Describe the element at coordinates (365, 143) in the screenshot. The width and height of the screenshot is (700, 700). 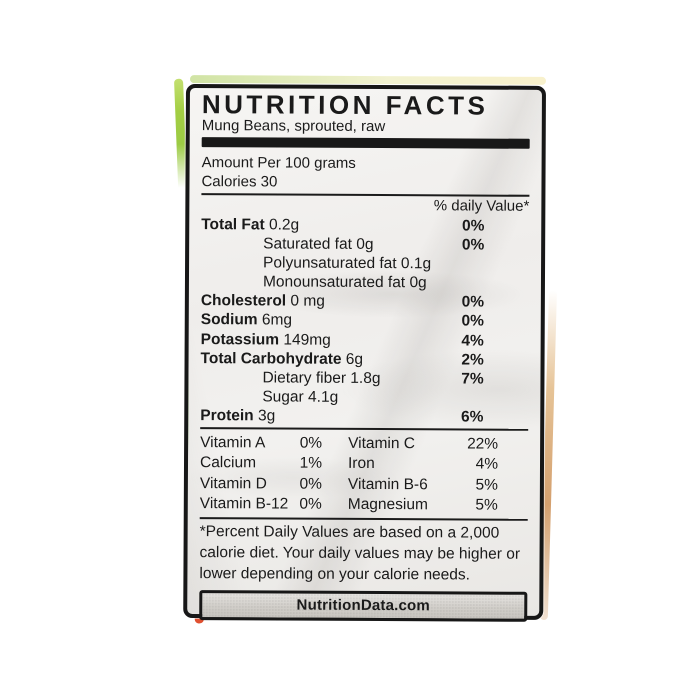
I see `thick-divider-bar` at that location.